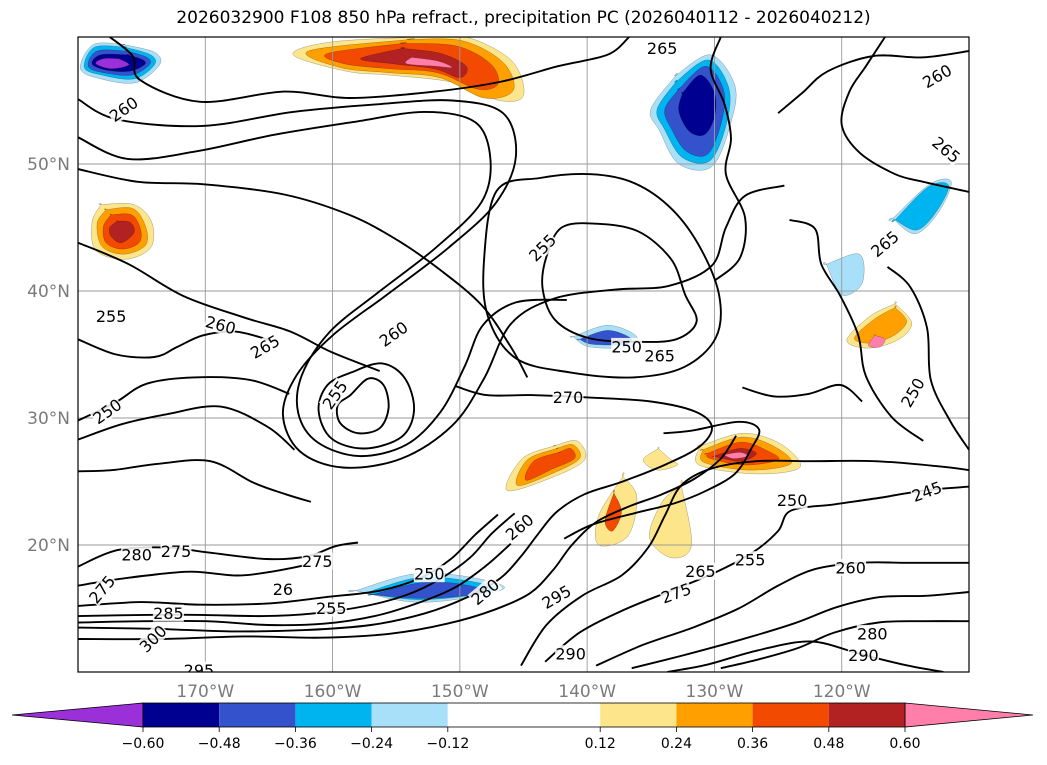 Image resolution: width=1047 pixels, height=765 pixels. I want to click on lon-tick-label-5: 120°W, so click(842, 692).